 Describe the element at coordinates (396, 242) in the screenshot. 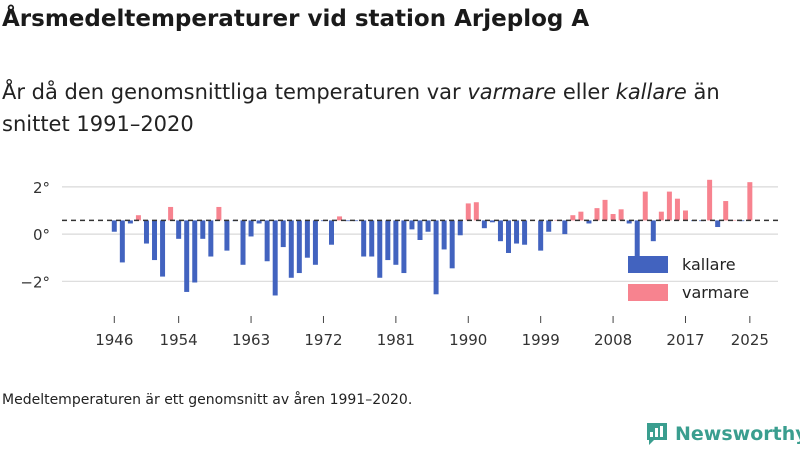

I see `bar-1981` at that location.